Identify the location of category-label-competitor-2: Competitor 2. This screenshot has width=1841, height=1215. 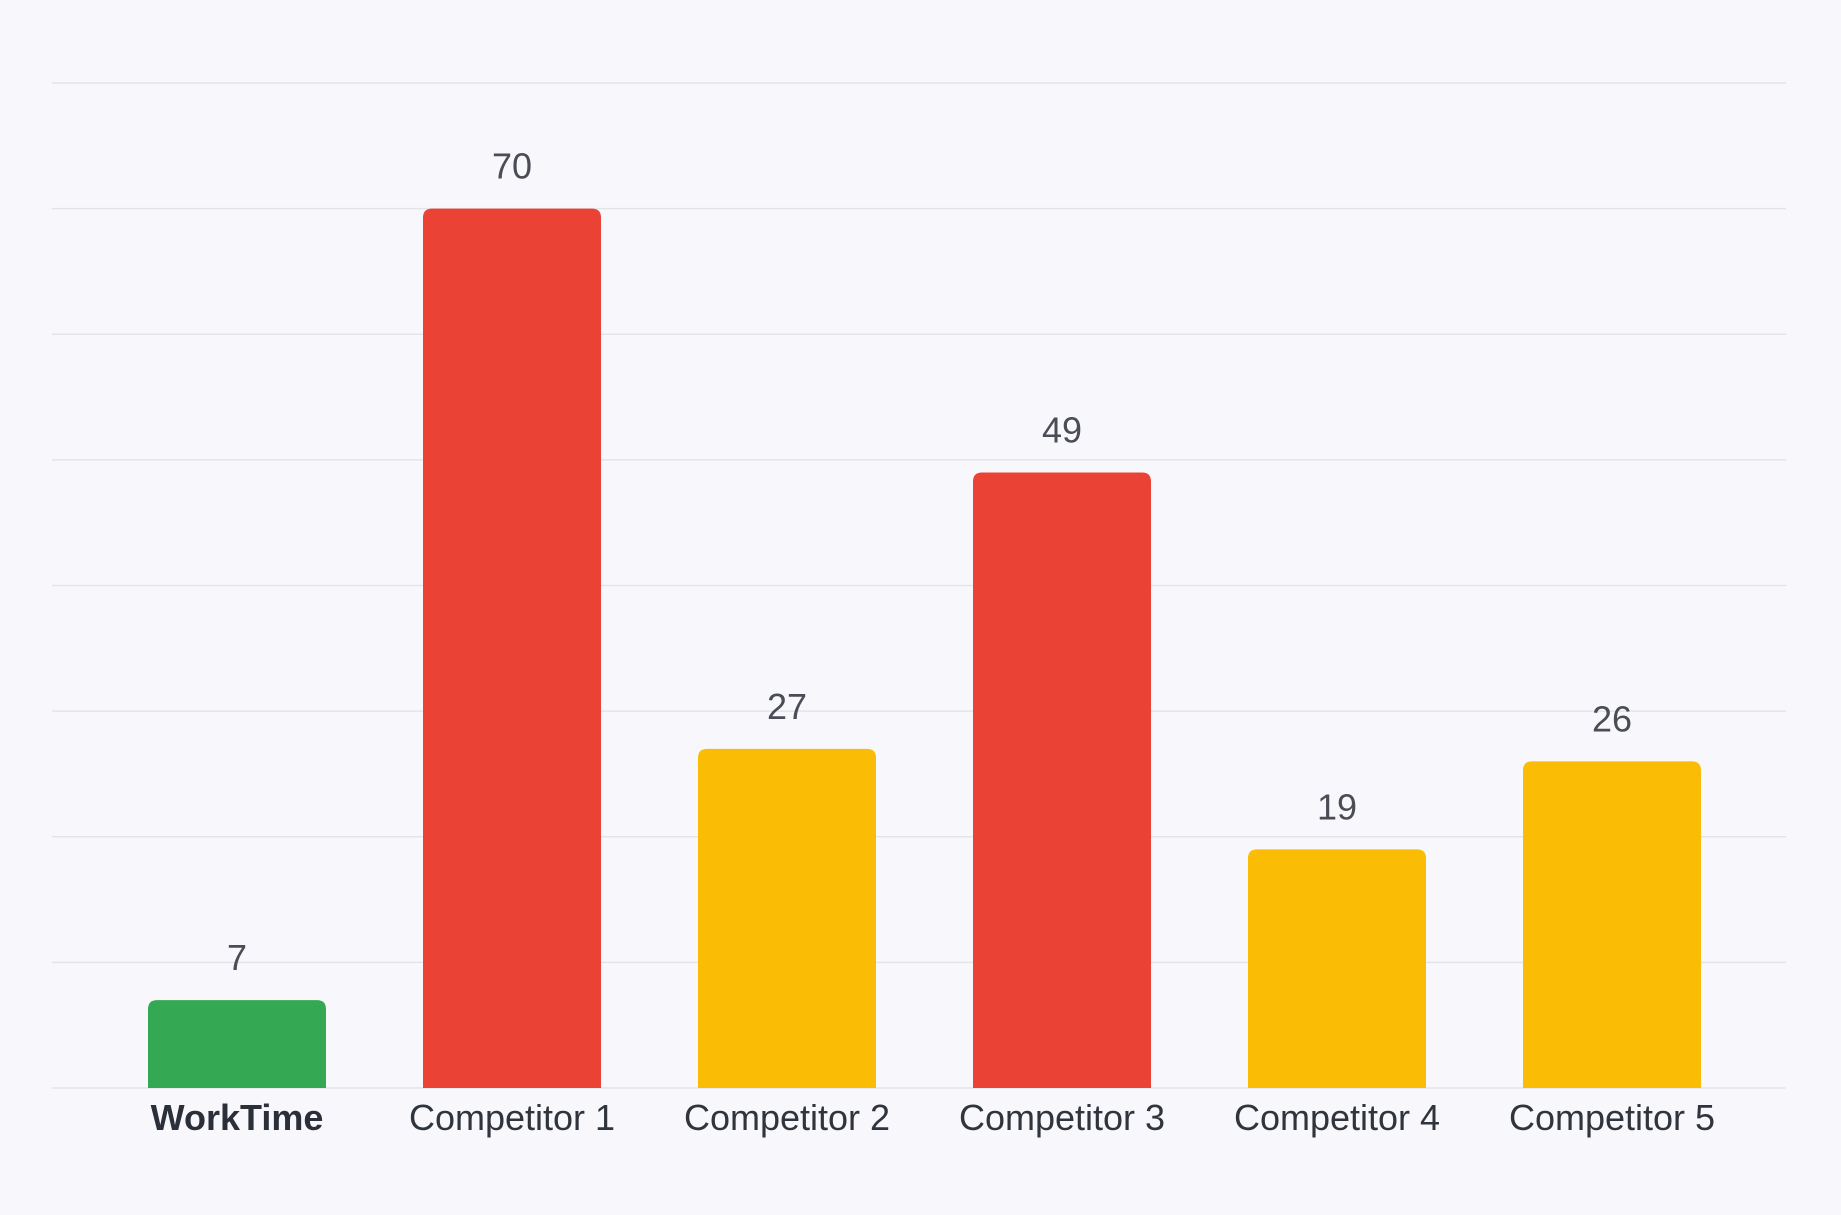
(787, 1117).